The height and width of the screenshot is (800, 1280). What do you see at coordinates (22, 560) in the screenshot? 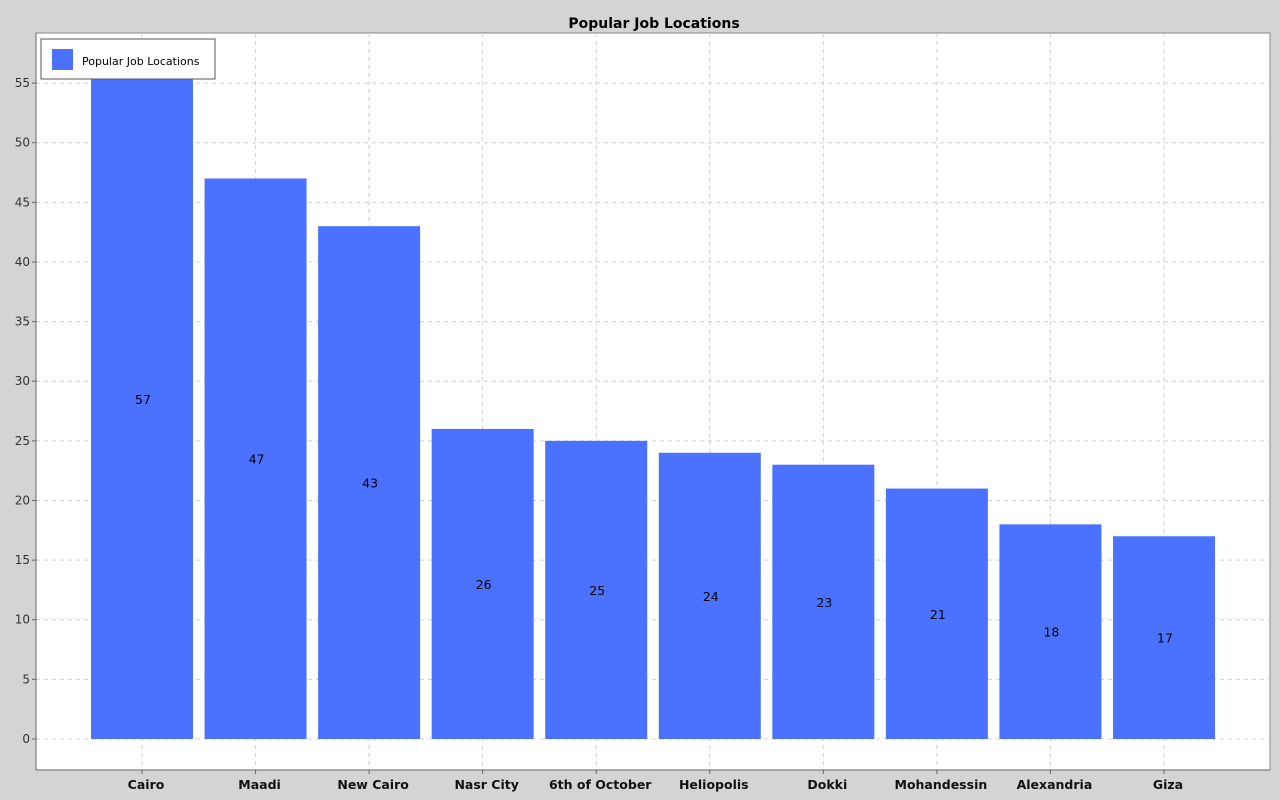
I see `y-tick-label: 15` at bounding box center [22, 560].